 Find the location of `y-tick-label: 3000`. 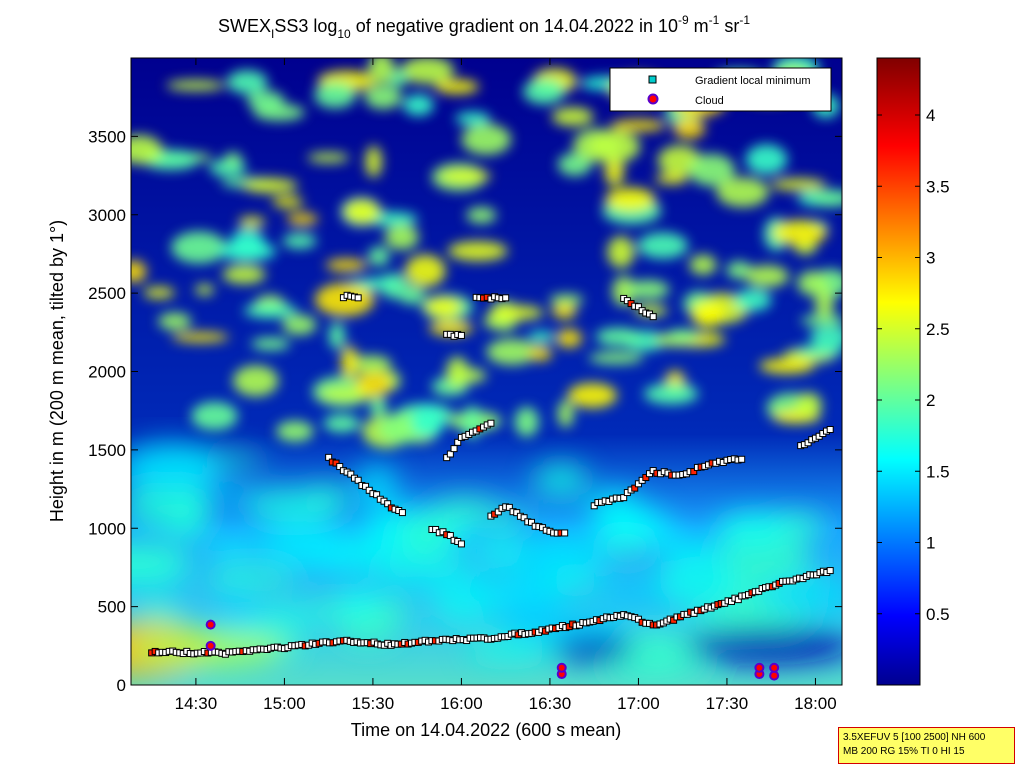

y-tick-label: 3000 is located at coordinates (107, 215).